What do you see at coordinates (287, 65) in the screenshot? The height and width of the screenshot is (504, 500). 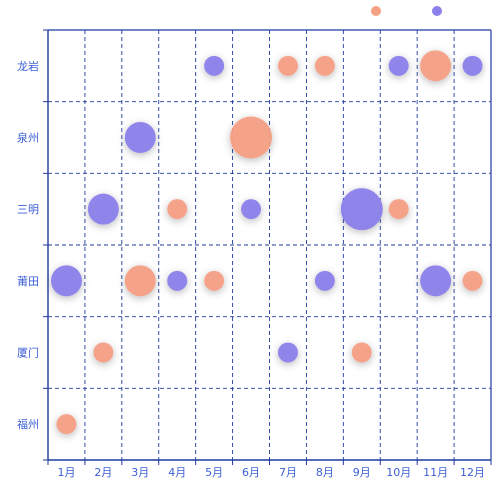 I see `bubble-series-1-7月-龙岩` at bounding box center [287, 65].